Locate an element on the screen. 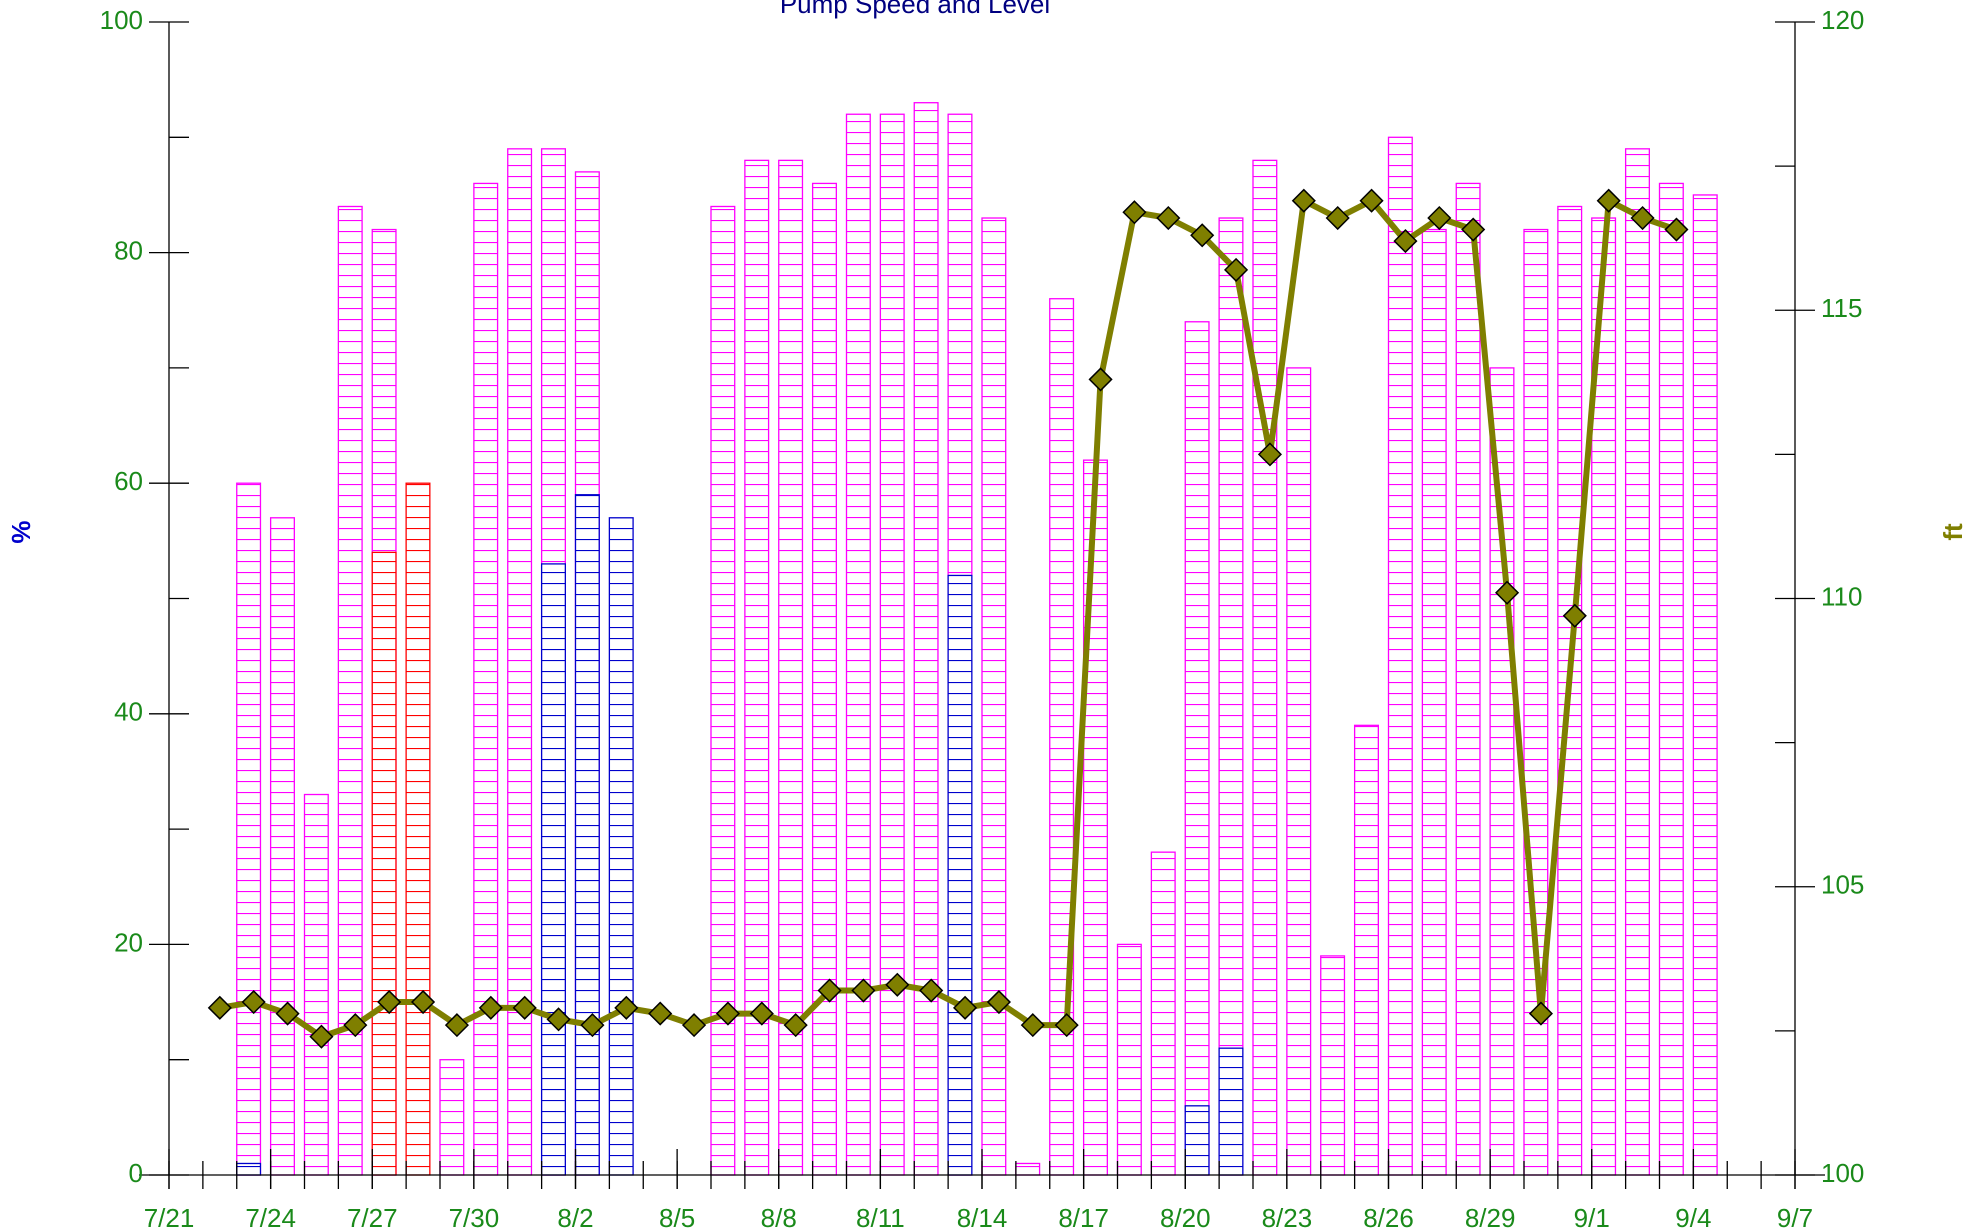  x-tick-label: 7/30 is located at coordinates (474, 1216).